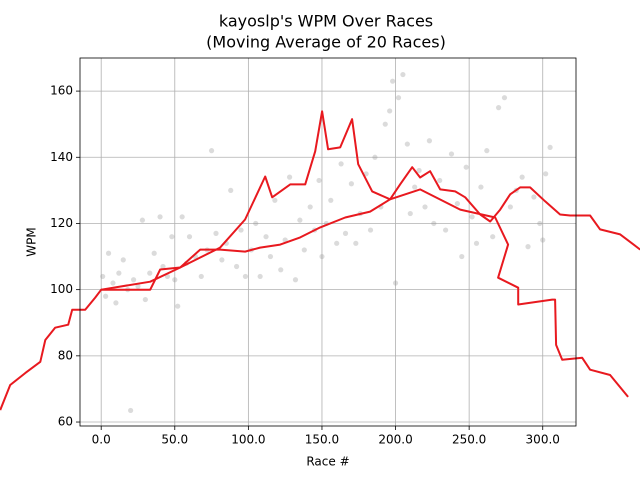 This screenshot has height=492, width=640. I want to click on x-tick-label: 250.0, so click(469, 440).